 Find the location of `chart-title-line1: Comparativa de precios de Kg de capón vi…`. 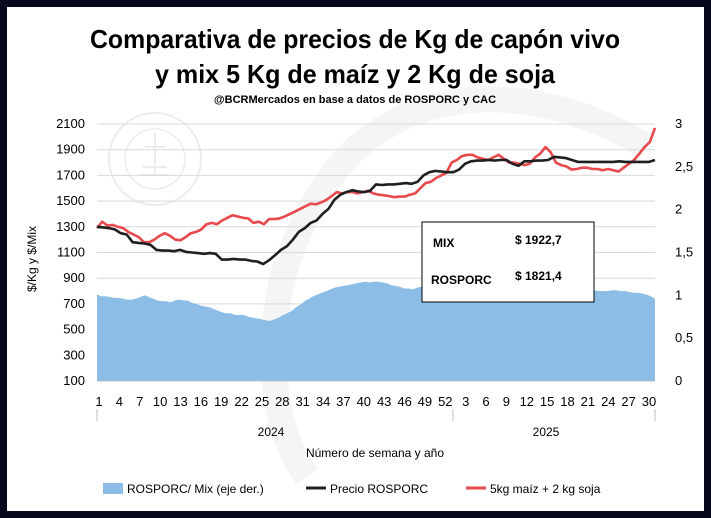

chart-title-line1: Comparativa de precios de Kg de capón vi… is located at coordinates (355, 39).